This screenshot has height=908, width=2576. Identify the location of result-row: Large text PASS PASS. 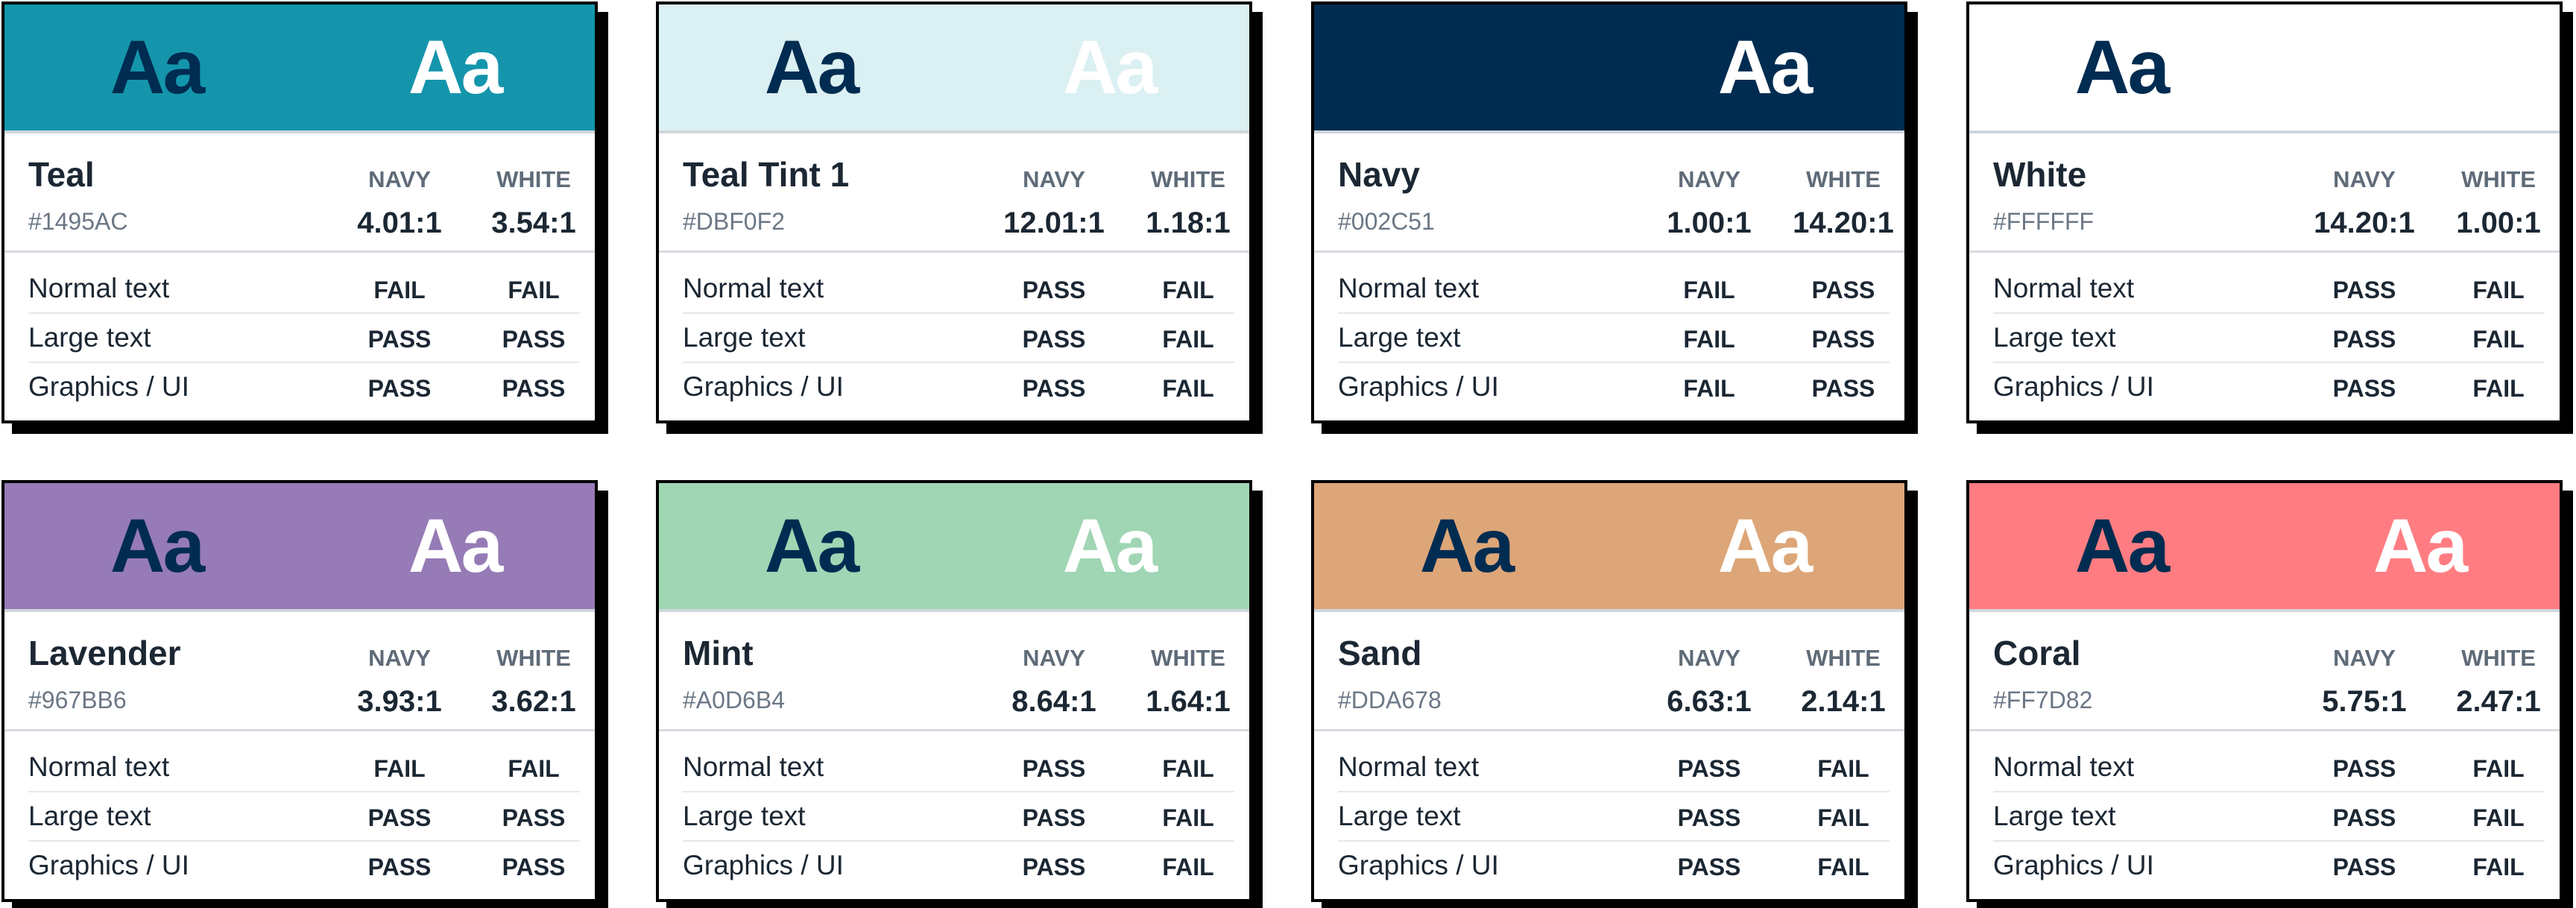
(304, 337).